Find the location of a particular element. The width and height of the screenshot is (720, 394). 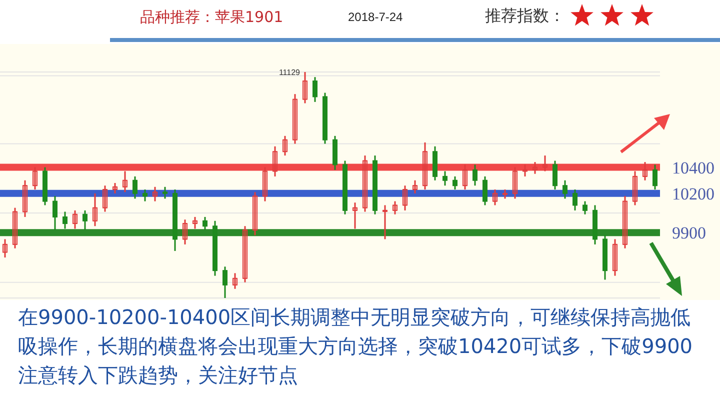

y-tick-label: 10200 is located at coordinates (693, 194).